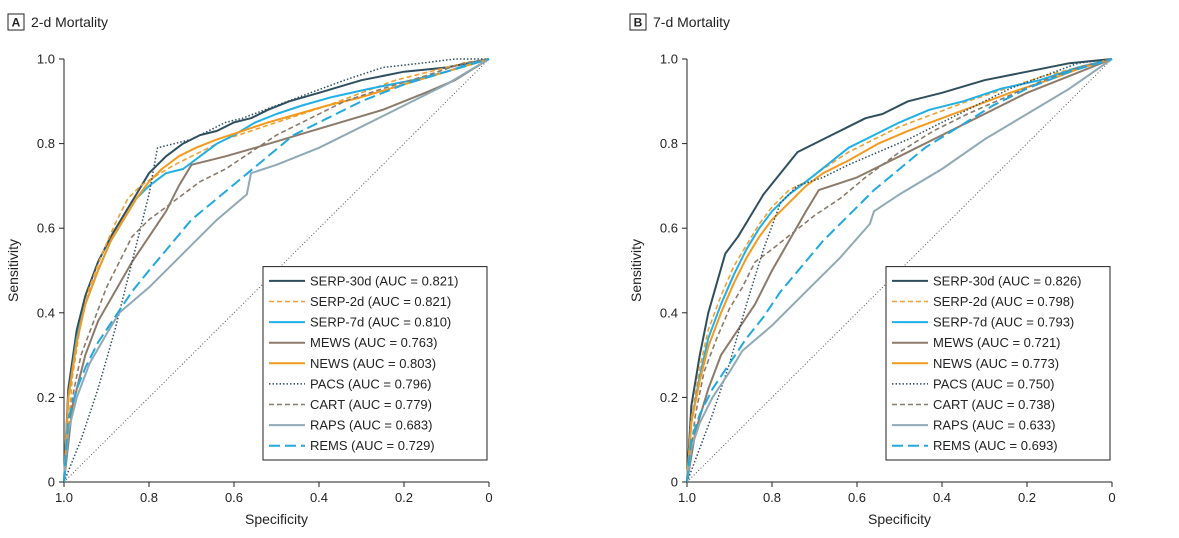 This screenshot has height=538, width=1179. What do you see at coordinates (1111, 497) in the screenshot?
I see `panel-b-x-tick-label: 0` at bounding box center [1111, 497].